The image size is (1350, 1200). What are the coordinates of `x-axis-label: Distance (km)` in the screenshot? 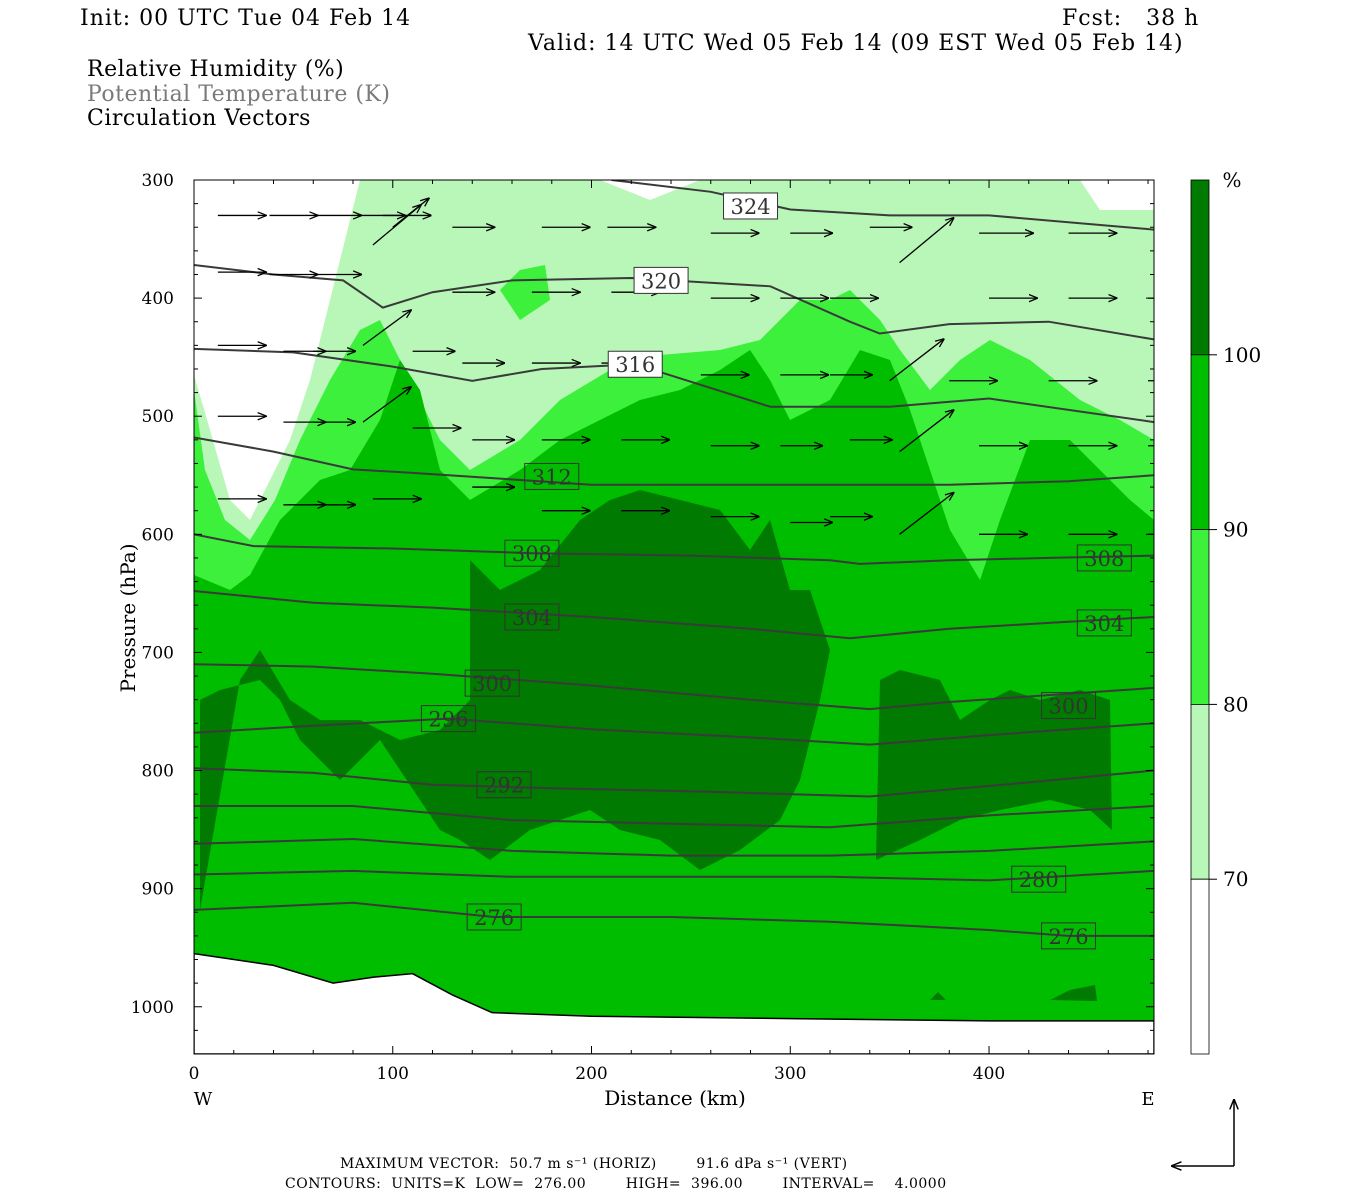 It's located at (675, 1098).